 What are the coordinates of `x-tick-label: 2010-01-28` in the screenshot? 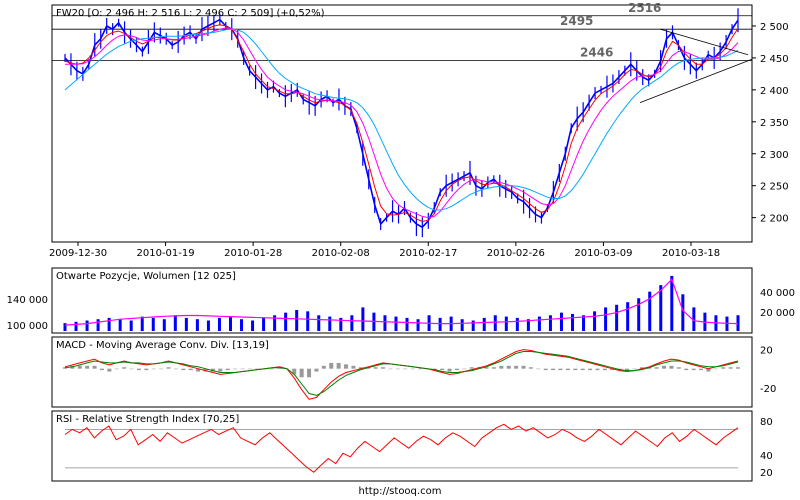 It's located at (253, 253).